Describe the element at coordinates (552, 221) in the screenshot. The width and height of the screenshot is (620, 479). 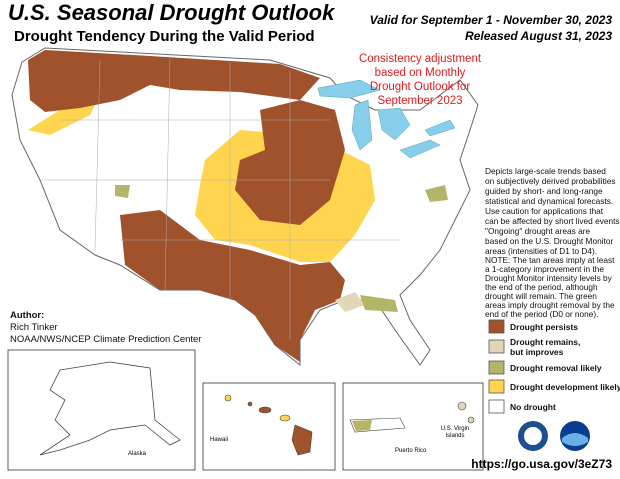
I see `description-line: can be affected by short lived events.` at that location.